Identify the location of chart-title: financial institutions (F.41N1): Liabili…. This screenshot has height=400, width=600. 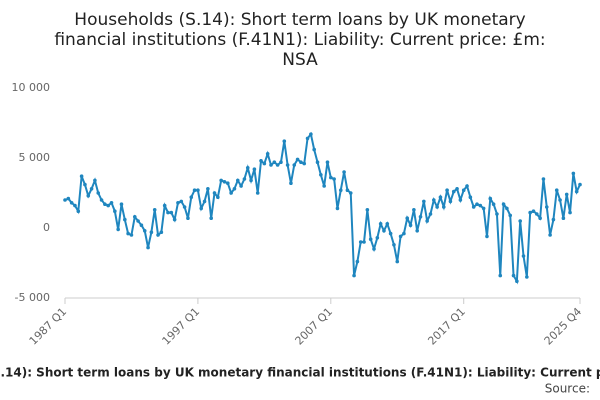
(299, 40).